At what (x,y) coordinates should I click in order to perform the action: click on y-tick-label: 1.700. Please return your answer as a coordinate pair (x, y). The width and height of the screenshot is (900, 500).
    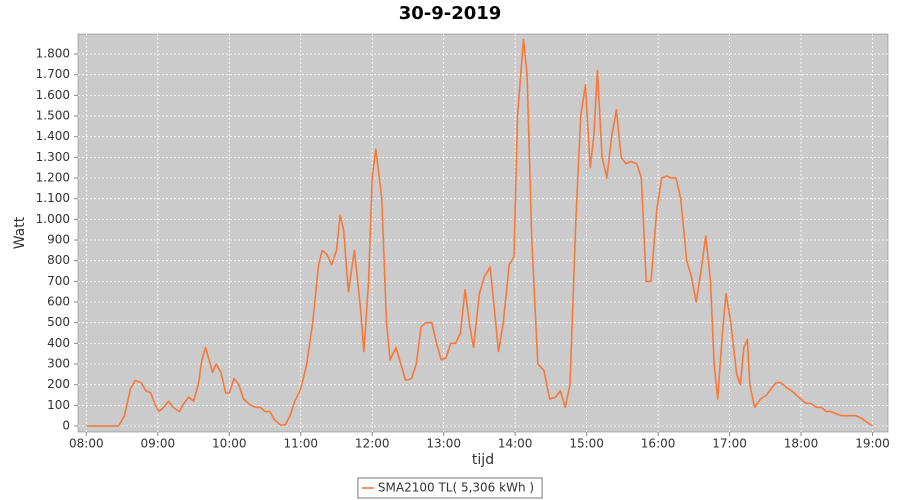
    Looking at the image, I should click on (53, 74).